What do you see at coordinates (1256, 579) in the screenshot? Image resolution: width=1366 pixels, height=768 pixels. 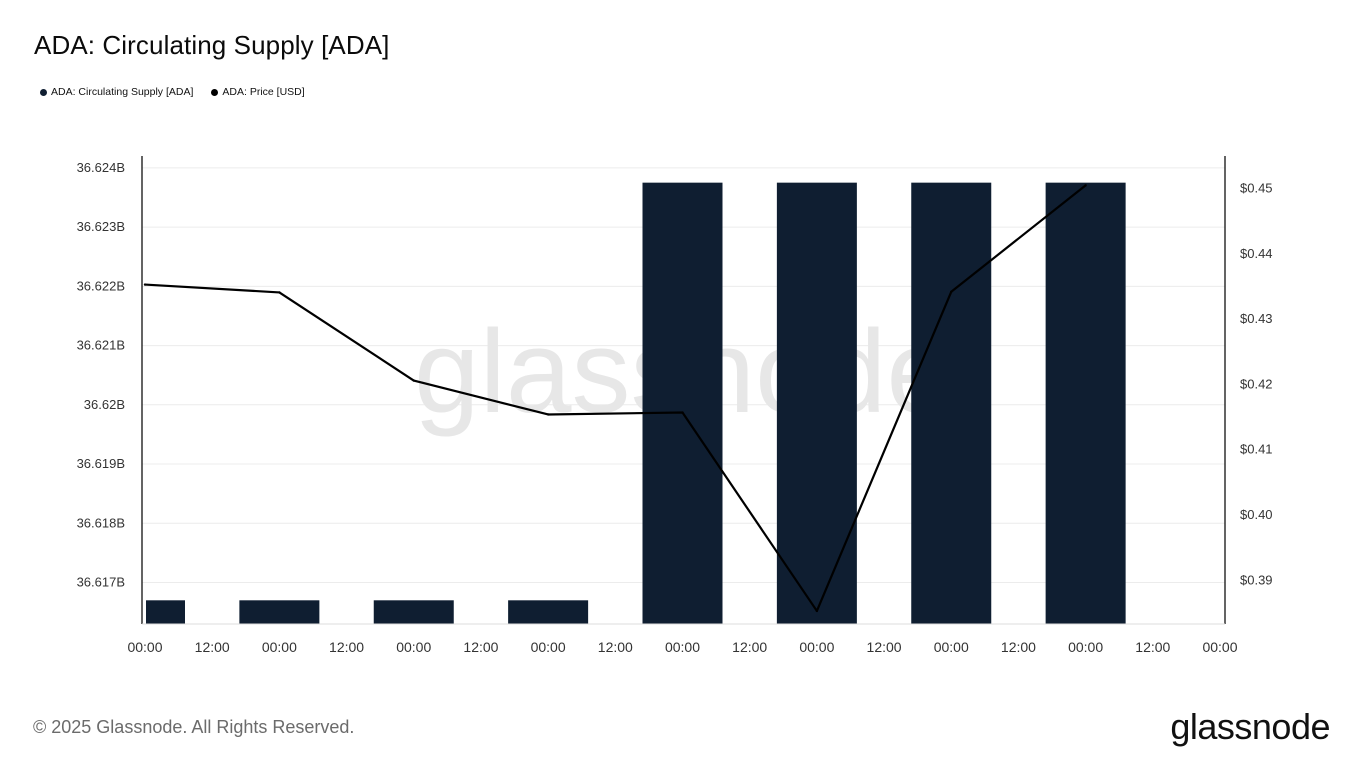 I see `y-right-tick-label: $0.39` at bounding box center [1256, 579].